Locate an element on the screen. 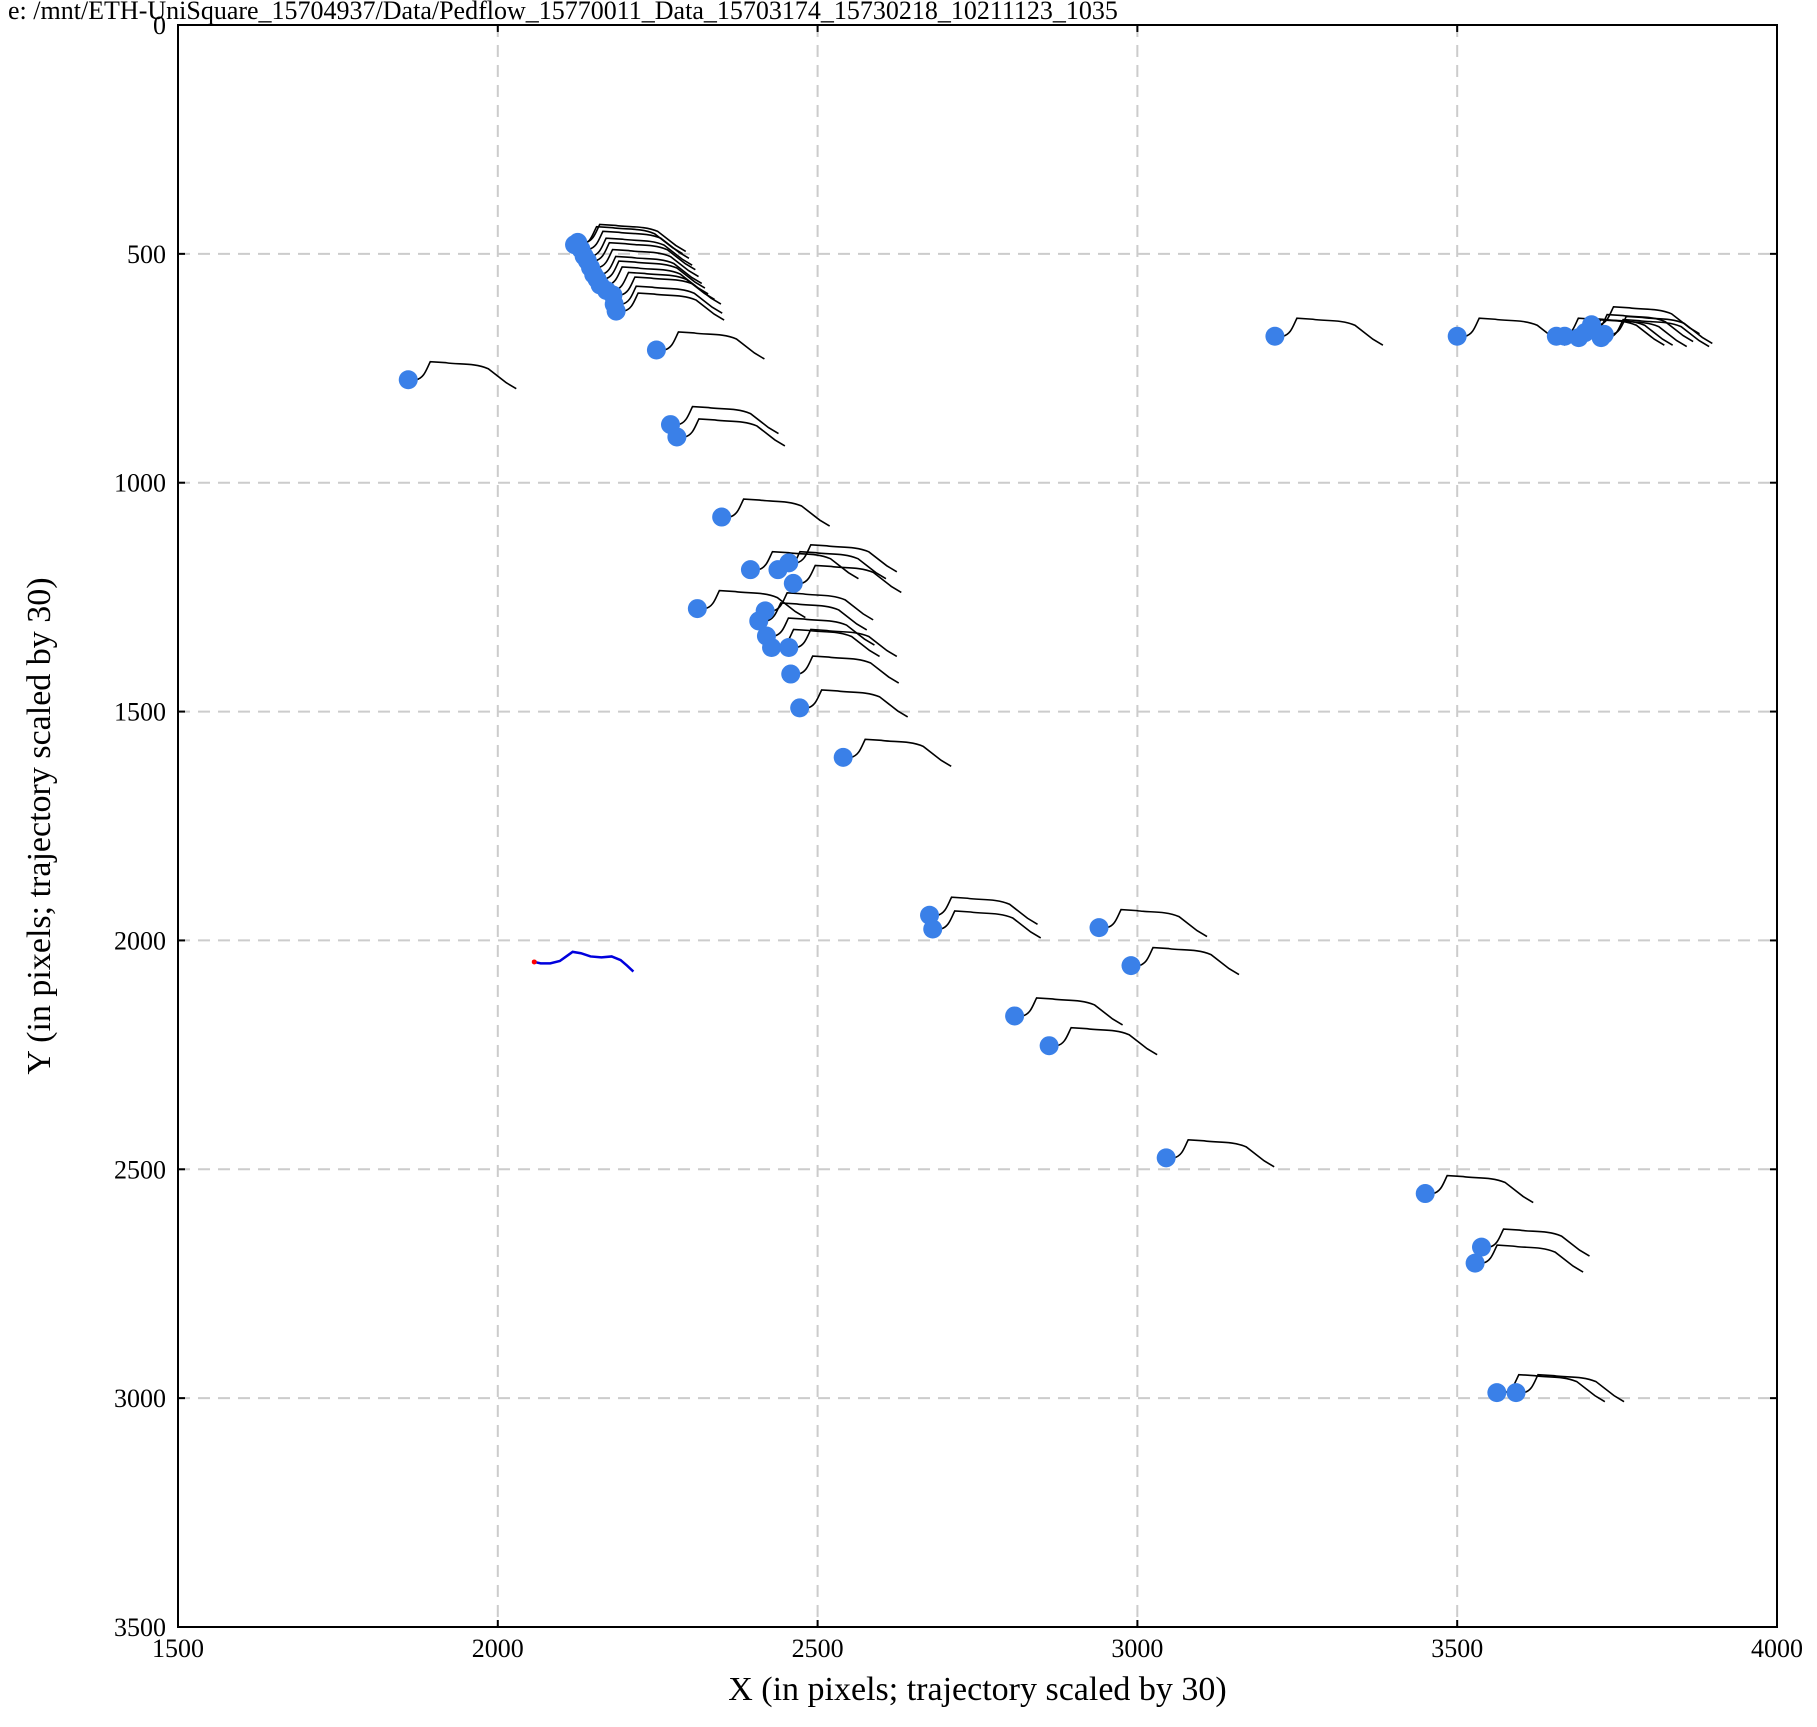 Image resolution: width=1817 pixels, height=1727 pixels. x-axis-label: X (in pixels; trajectory scaled by 30) is located at coordinates (977, 1689).